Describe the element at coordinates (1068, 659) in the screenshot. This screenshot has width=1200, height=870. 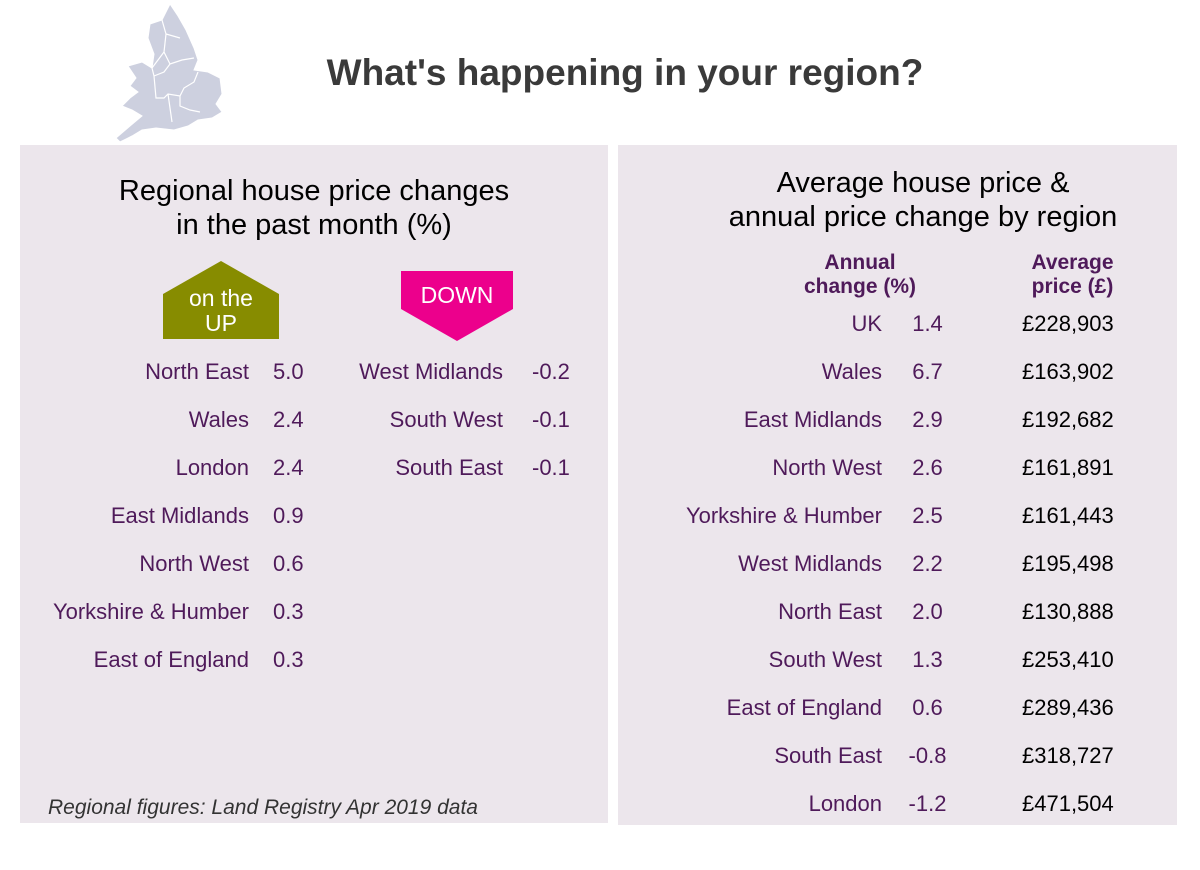
I see `average-price: £253,410` at that location.